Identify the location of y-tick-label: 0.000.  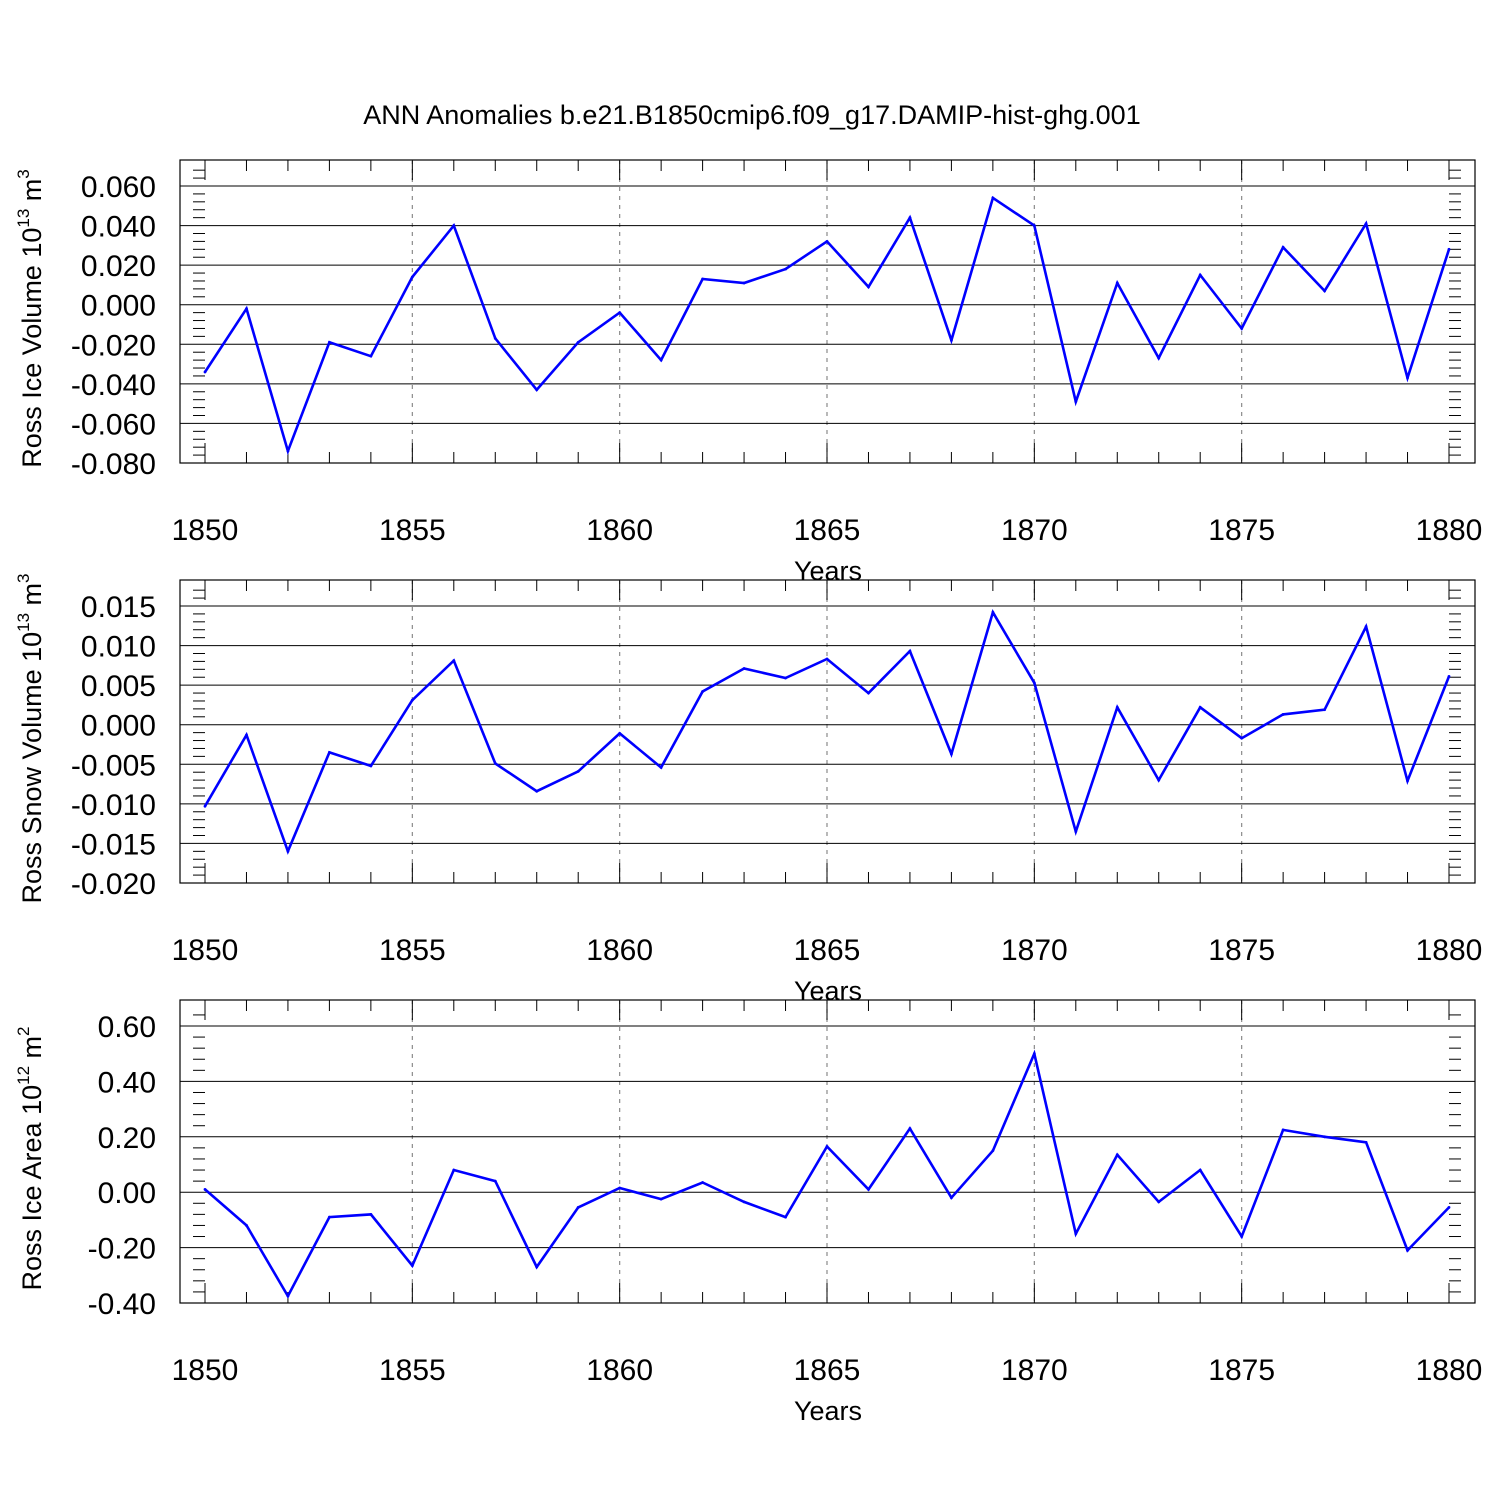
(118, 726).